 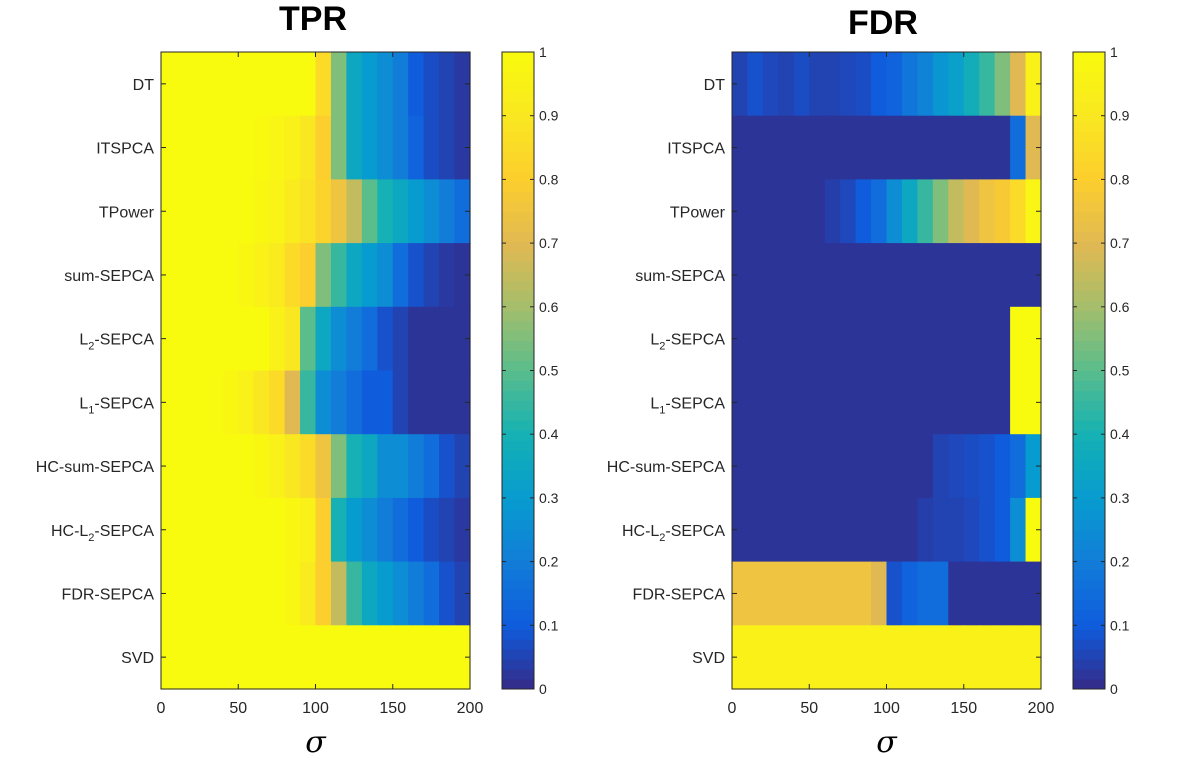 What do you see at coordinates (308, 339) in the screenshot?
I see `tpr-cell-r4-c9` at bounding box center [308, 339].